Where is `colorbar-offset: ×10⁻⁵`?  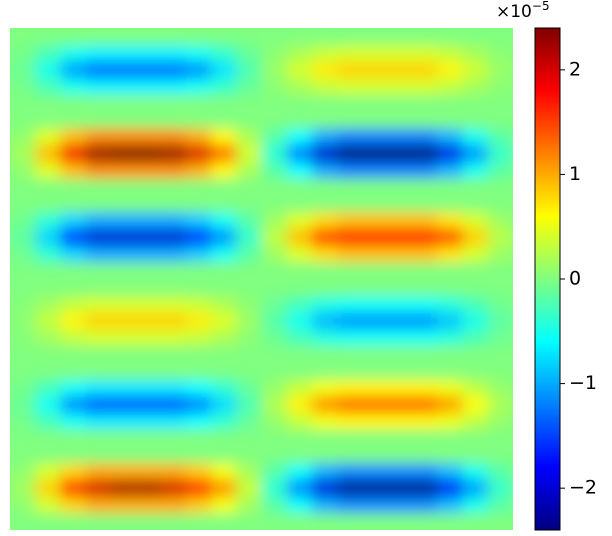 colorbar-offset: ×10⁻⁵ is located at coordinates (523, 11).